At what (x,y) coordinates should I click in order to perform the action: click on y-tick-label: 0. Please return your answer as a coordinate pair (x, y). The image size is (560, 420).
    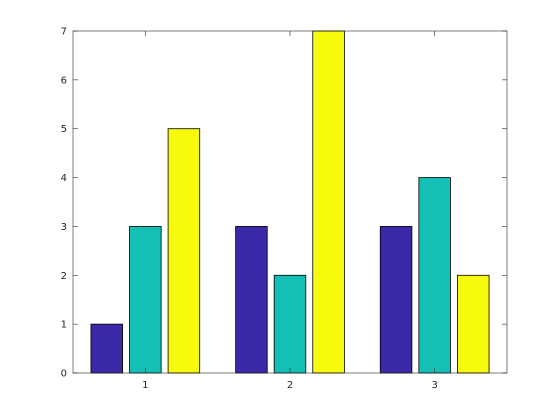
    Looking at the image, I should click on (64, 374).